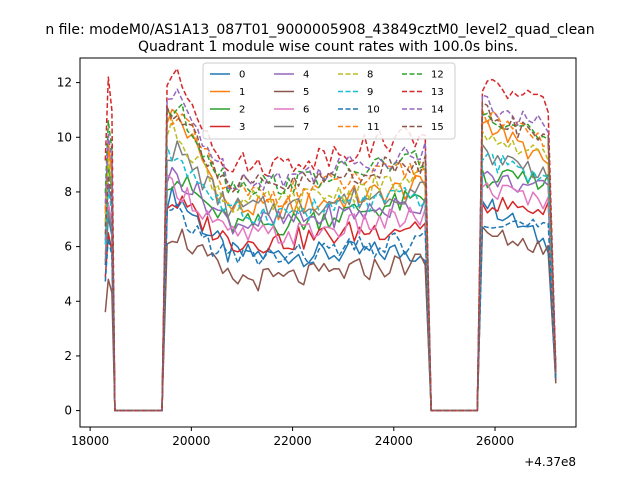  What do you see at coordinates (329, 101) in the screenshot?
I see `legend-box` at bounding box center [329, 101].